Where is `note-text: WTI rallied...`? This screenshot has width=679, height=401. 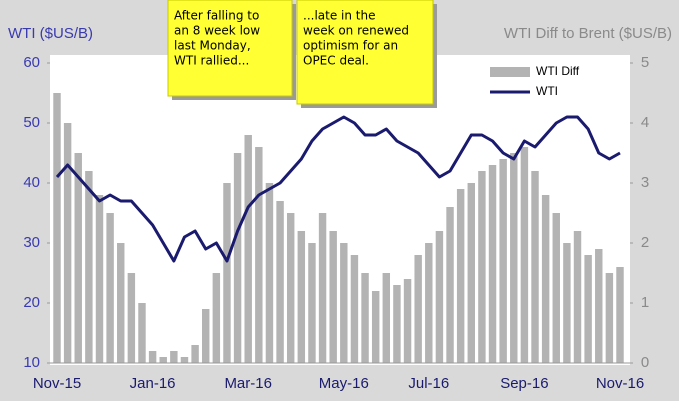
note-text: WTI rallied... is located at coordinates (211, 61).